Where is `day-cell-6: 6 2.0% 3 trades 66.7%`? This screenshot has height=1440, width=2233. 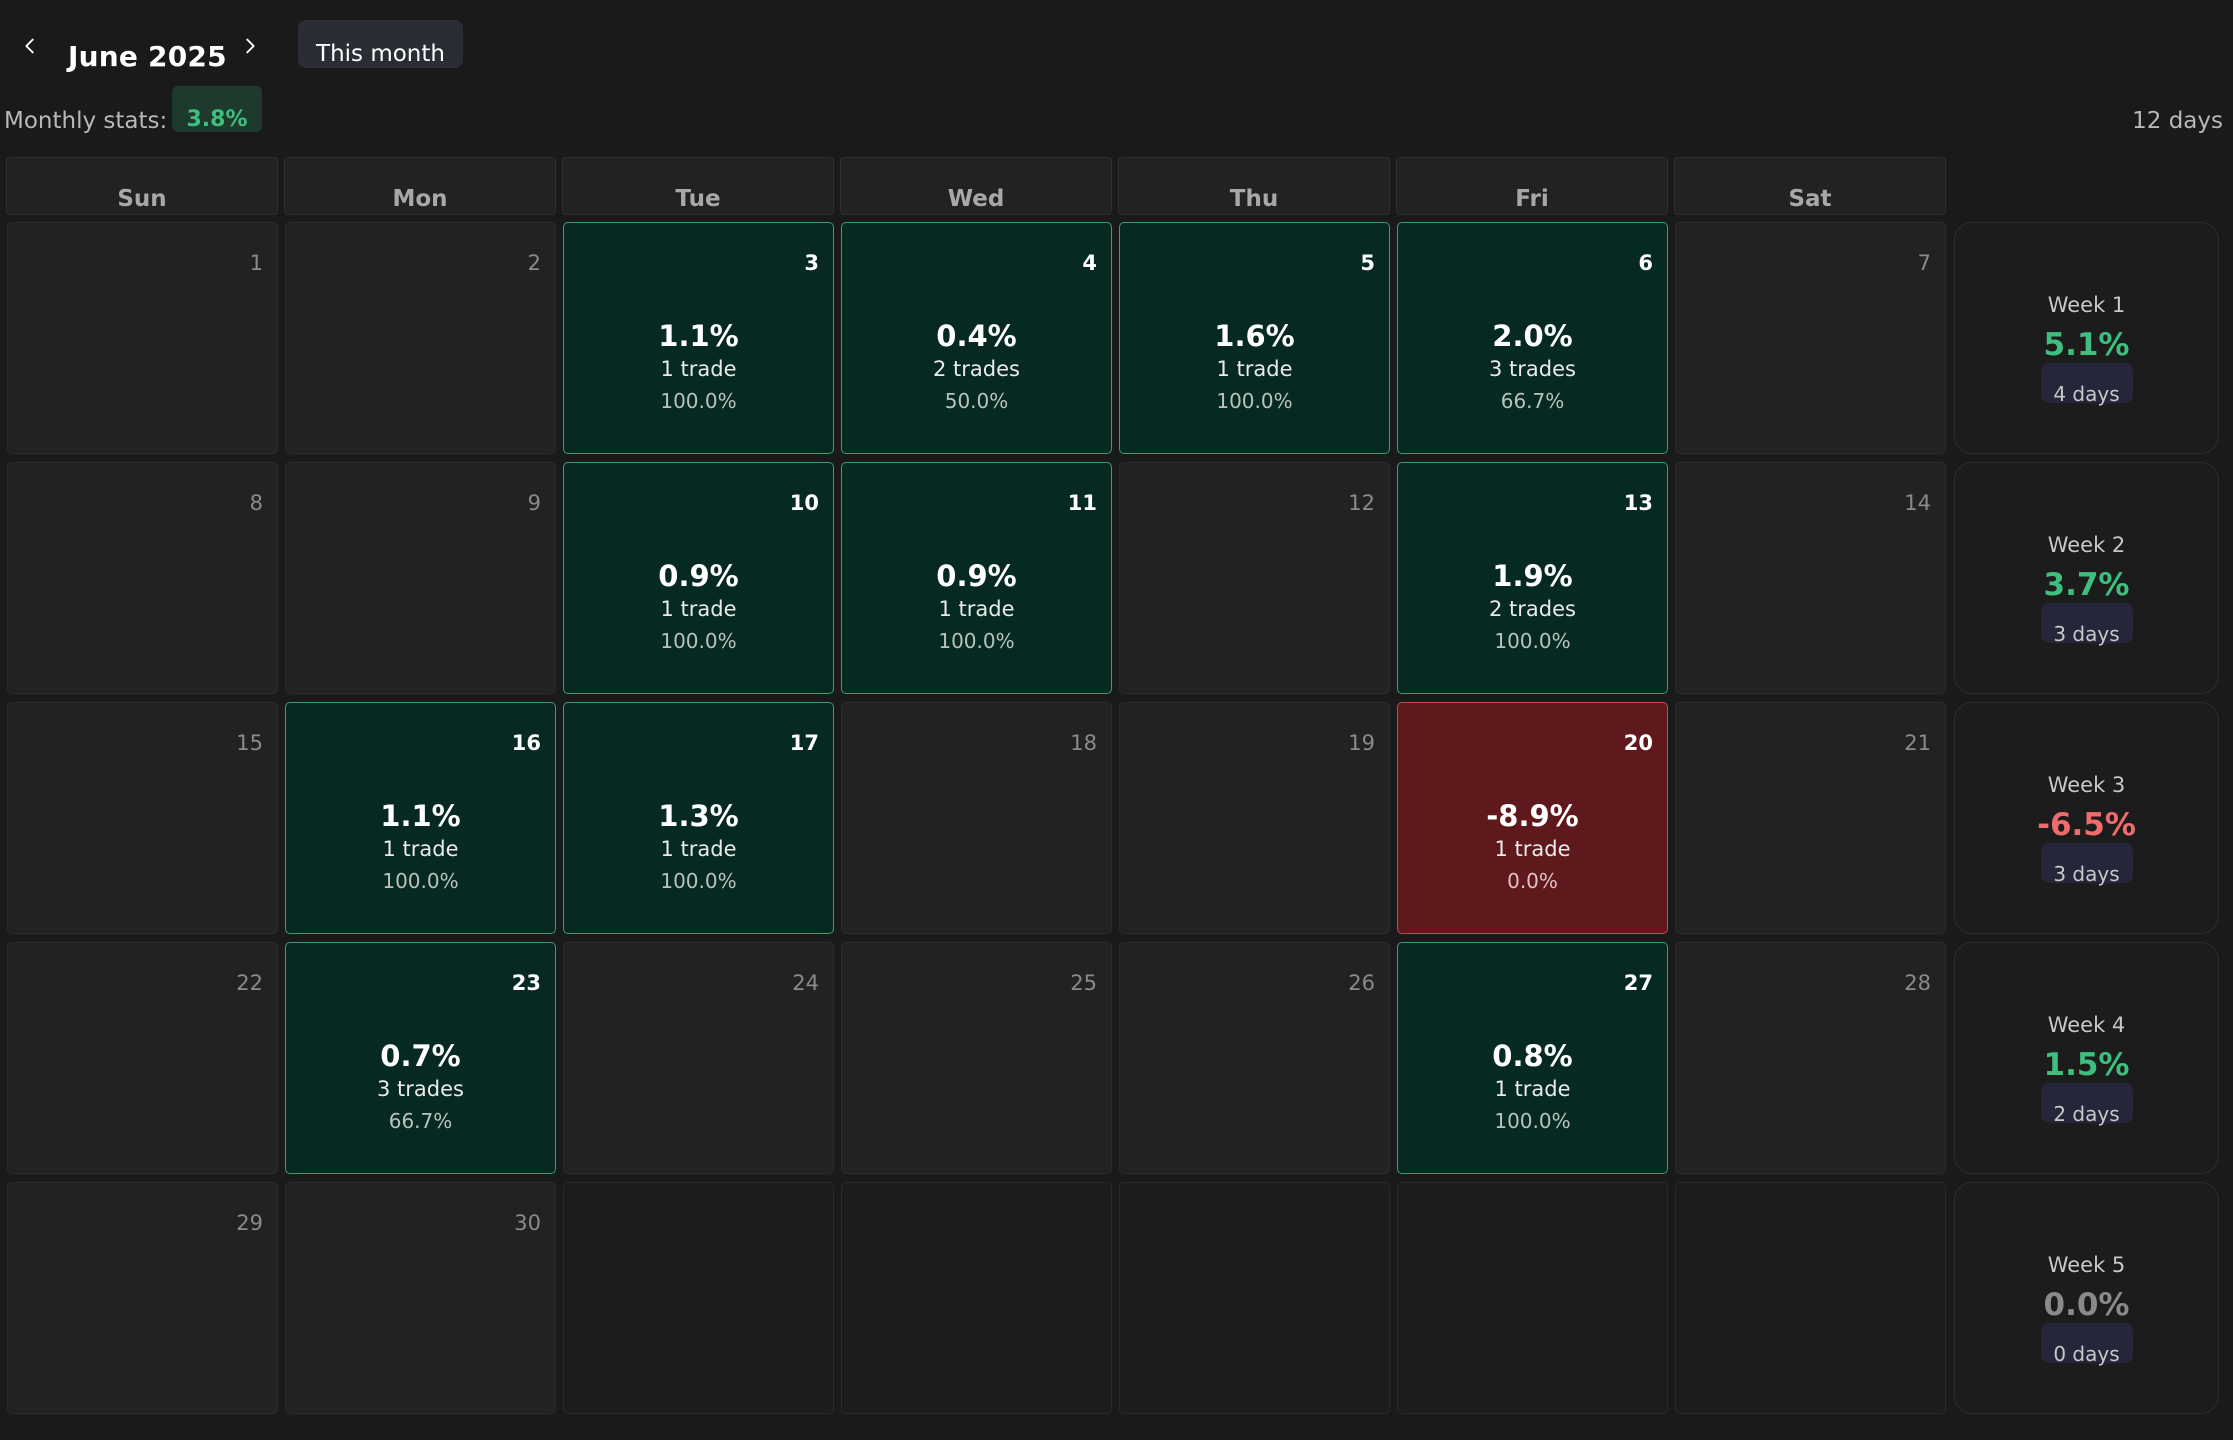
day-cell-6: 6 2.0% 3 trades 66.7% is located at coordinates (1532, 338).